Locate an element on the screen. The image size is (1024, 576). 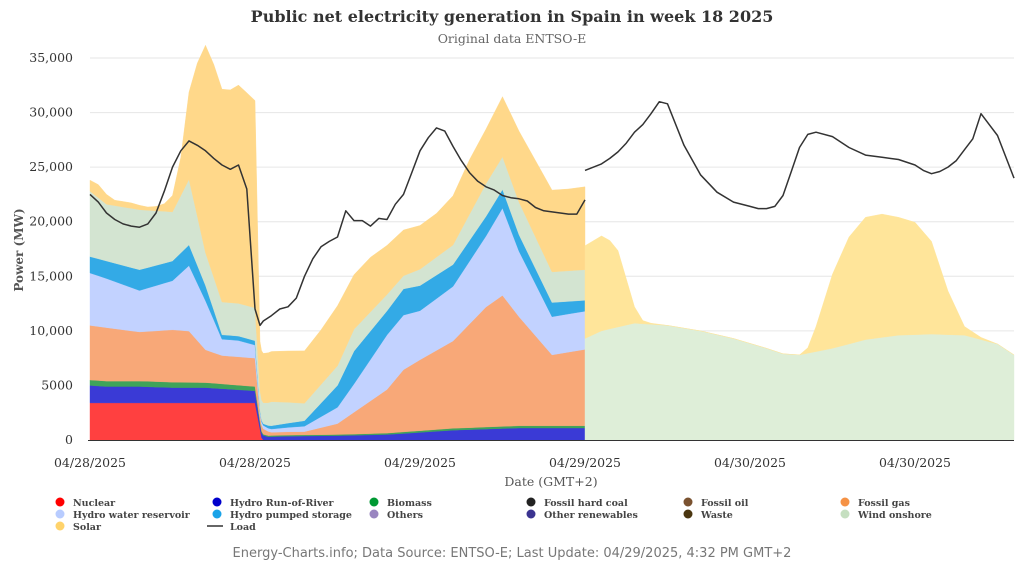
y-tick-label: 30,000 is located at coordinates (51, 112).